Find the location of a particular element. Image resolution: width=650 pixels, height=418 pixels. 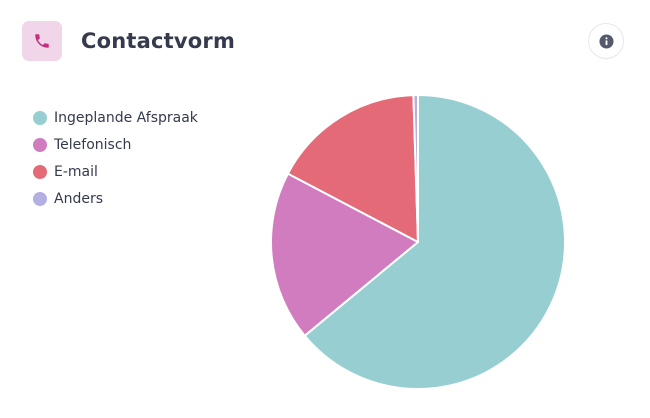

legend-item: Ingeplande Afspraak is located at coordinates (115, 117).